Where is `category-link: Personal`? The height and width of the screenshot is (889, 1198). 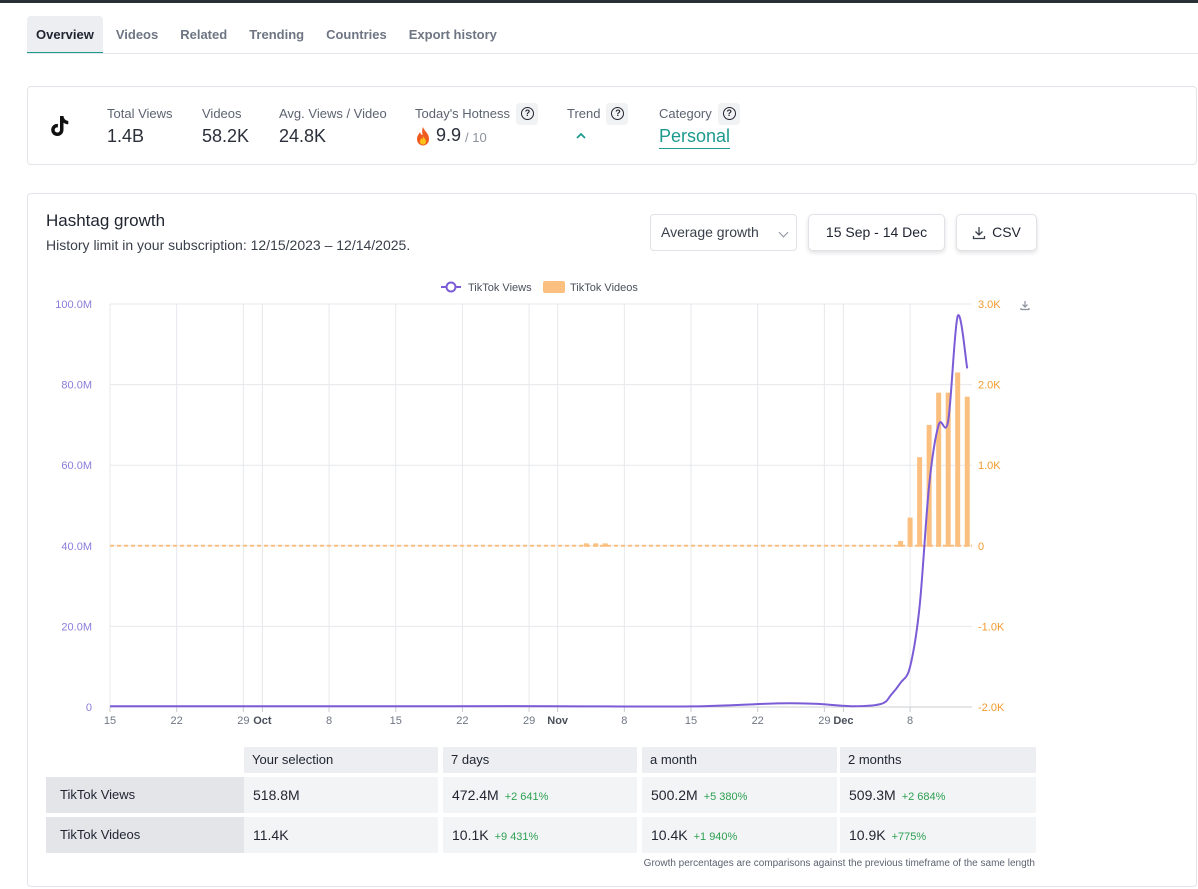
category-link: Personal is located at coordinates (695, 137).